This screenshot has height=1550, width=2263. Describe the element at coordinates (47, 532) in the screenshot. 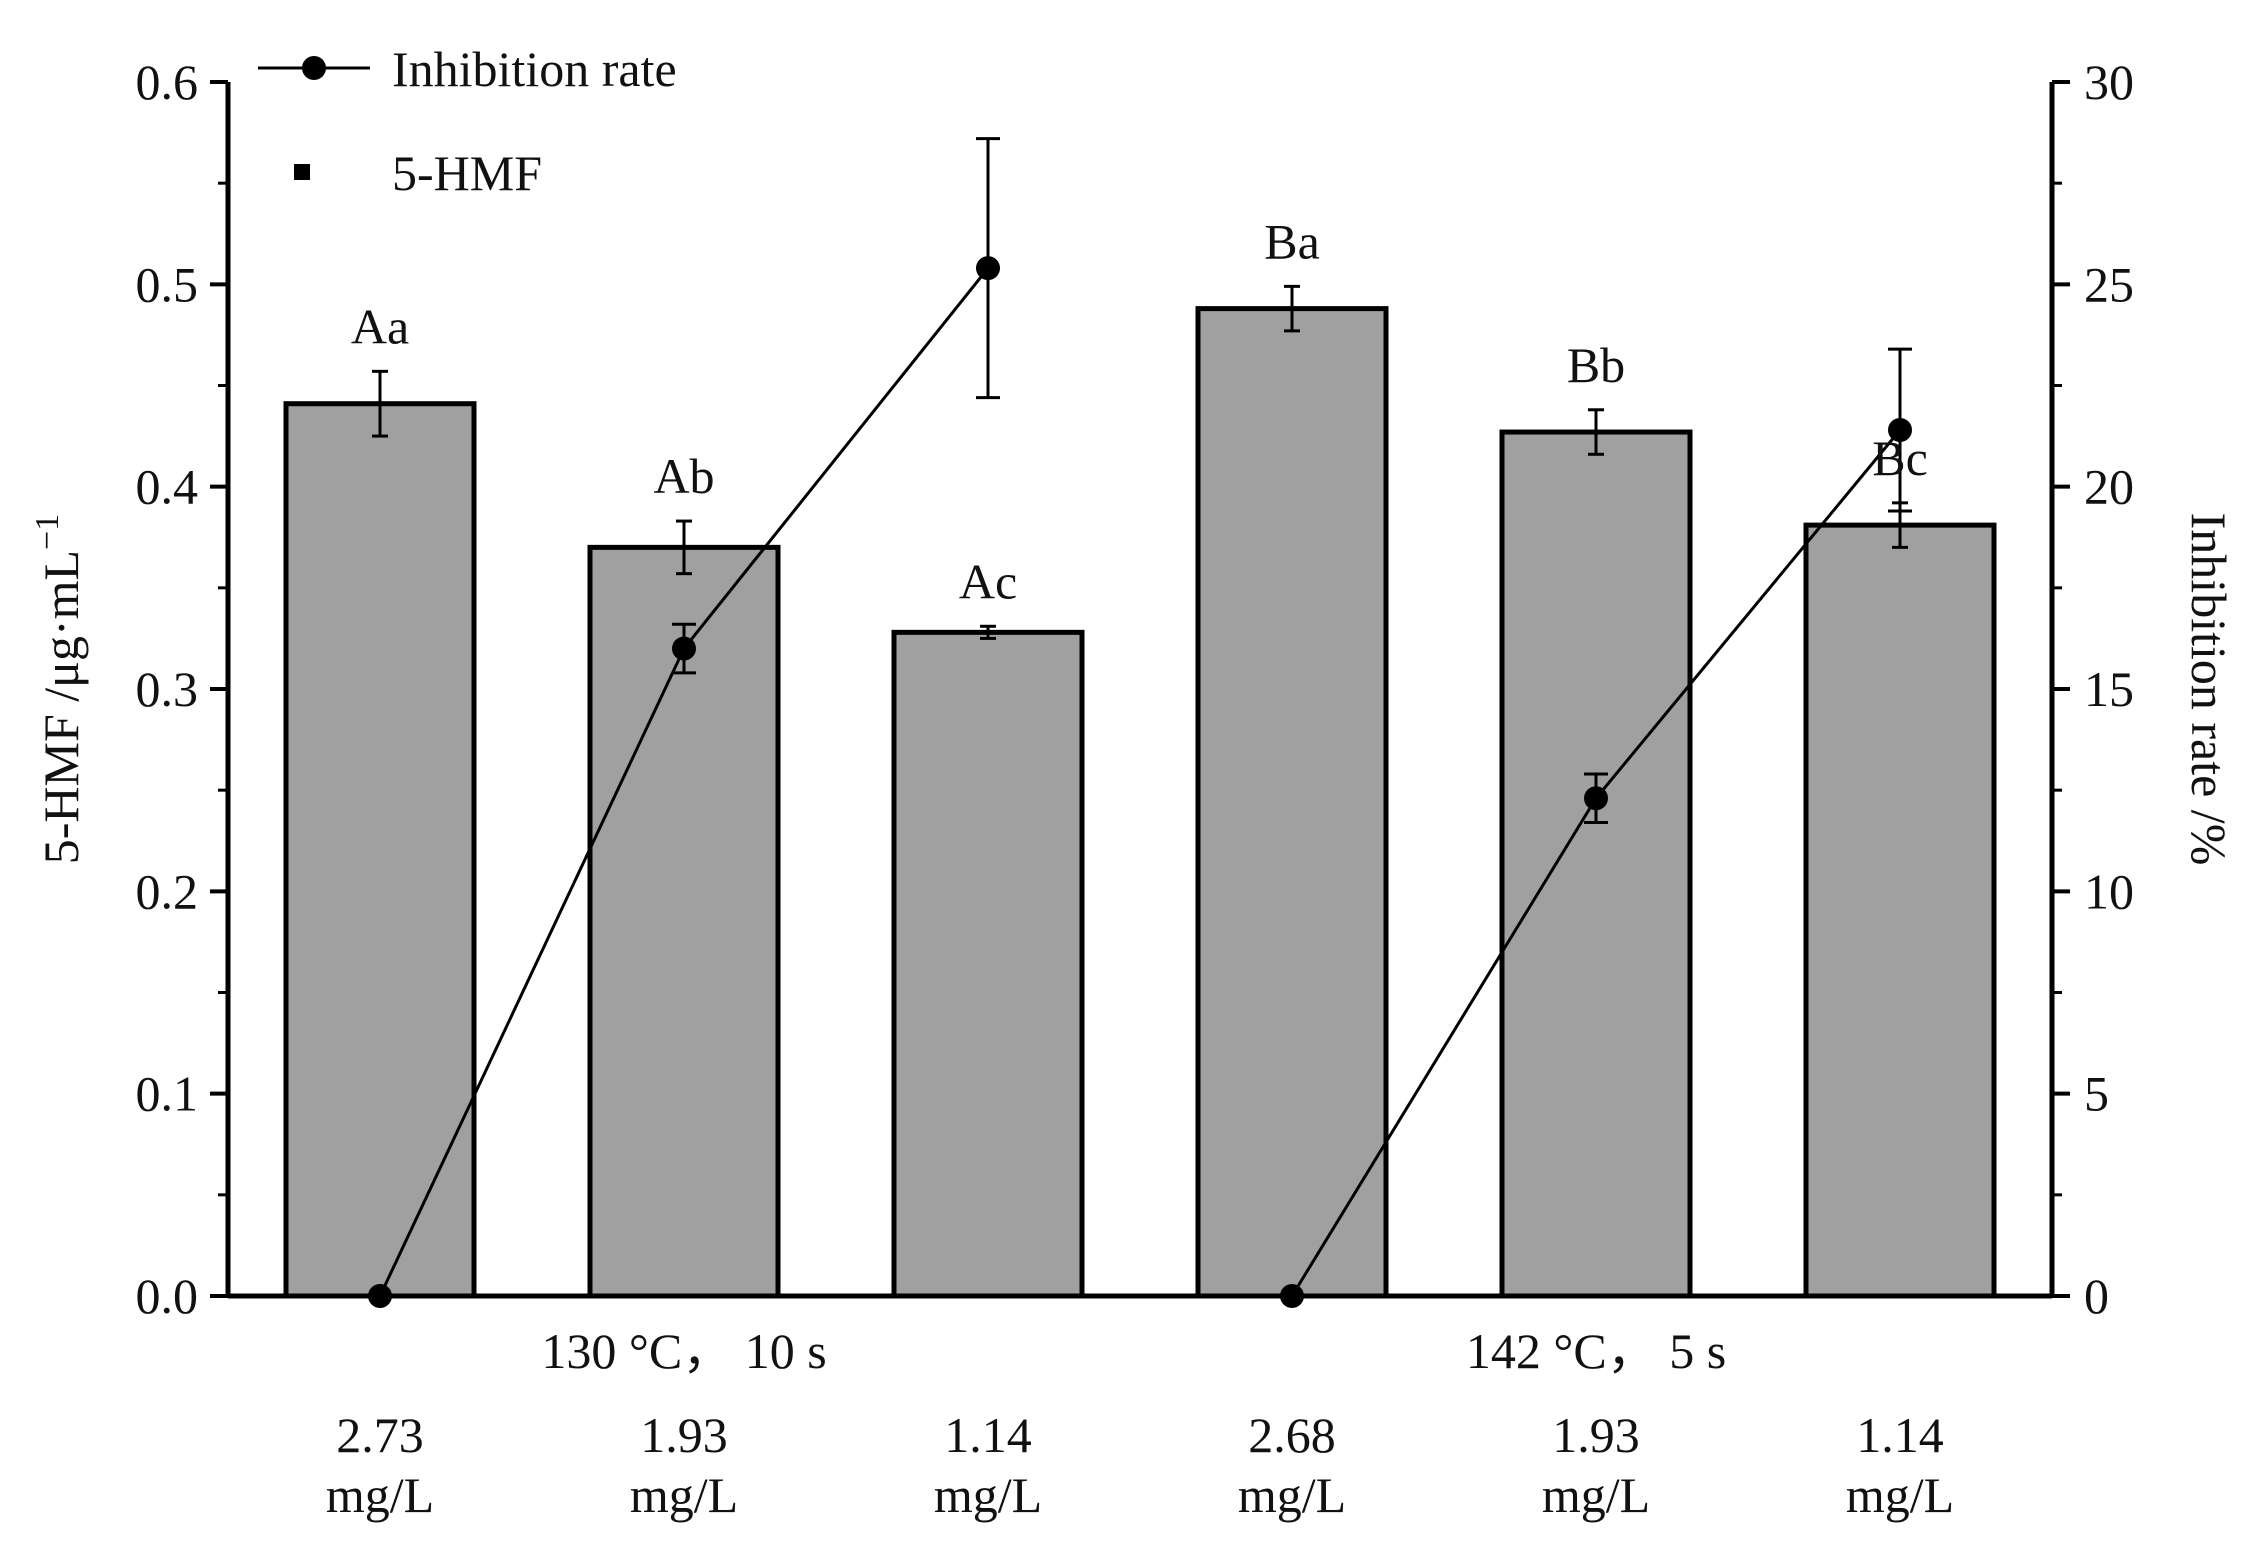

I see `left-axis-title-superscript: −1` at that location.